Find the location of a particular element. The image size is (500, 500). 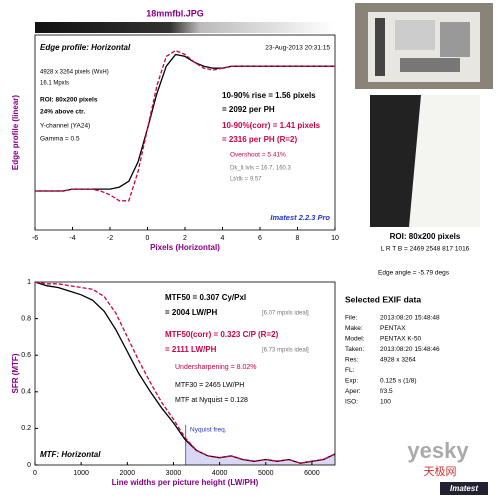

x-tick-label: 5000 is located at coordinates (266, 473).